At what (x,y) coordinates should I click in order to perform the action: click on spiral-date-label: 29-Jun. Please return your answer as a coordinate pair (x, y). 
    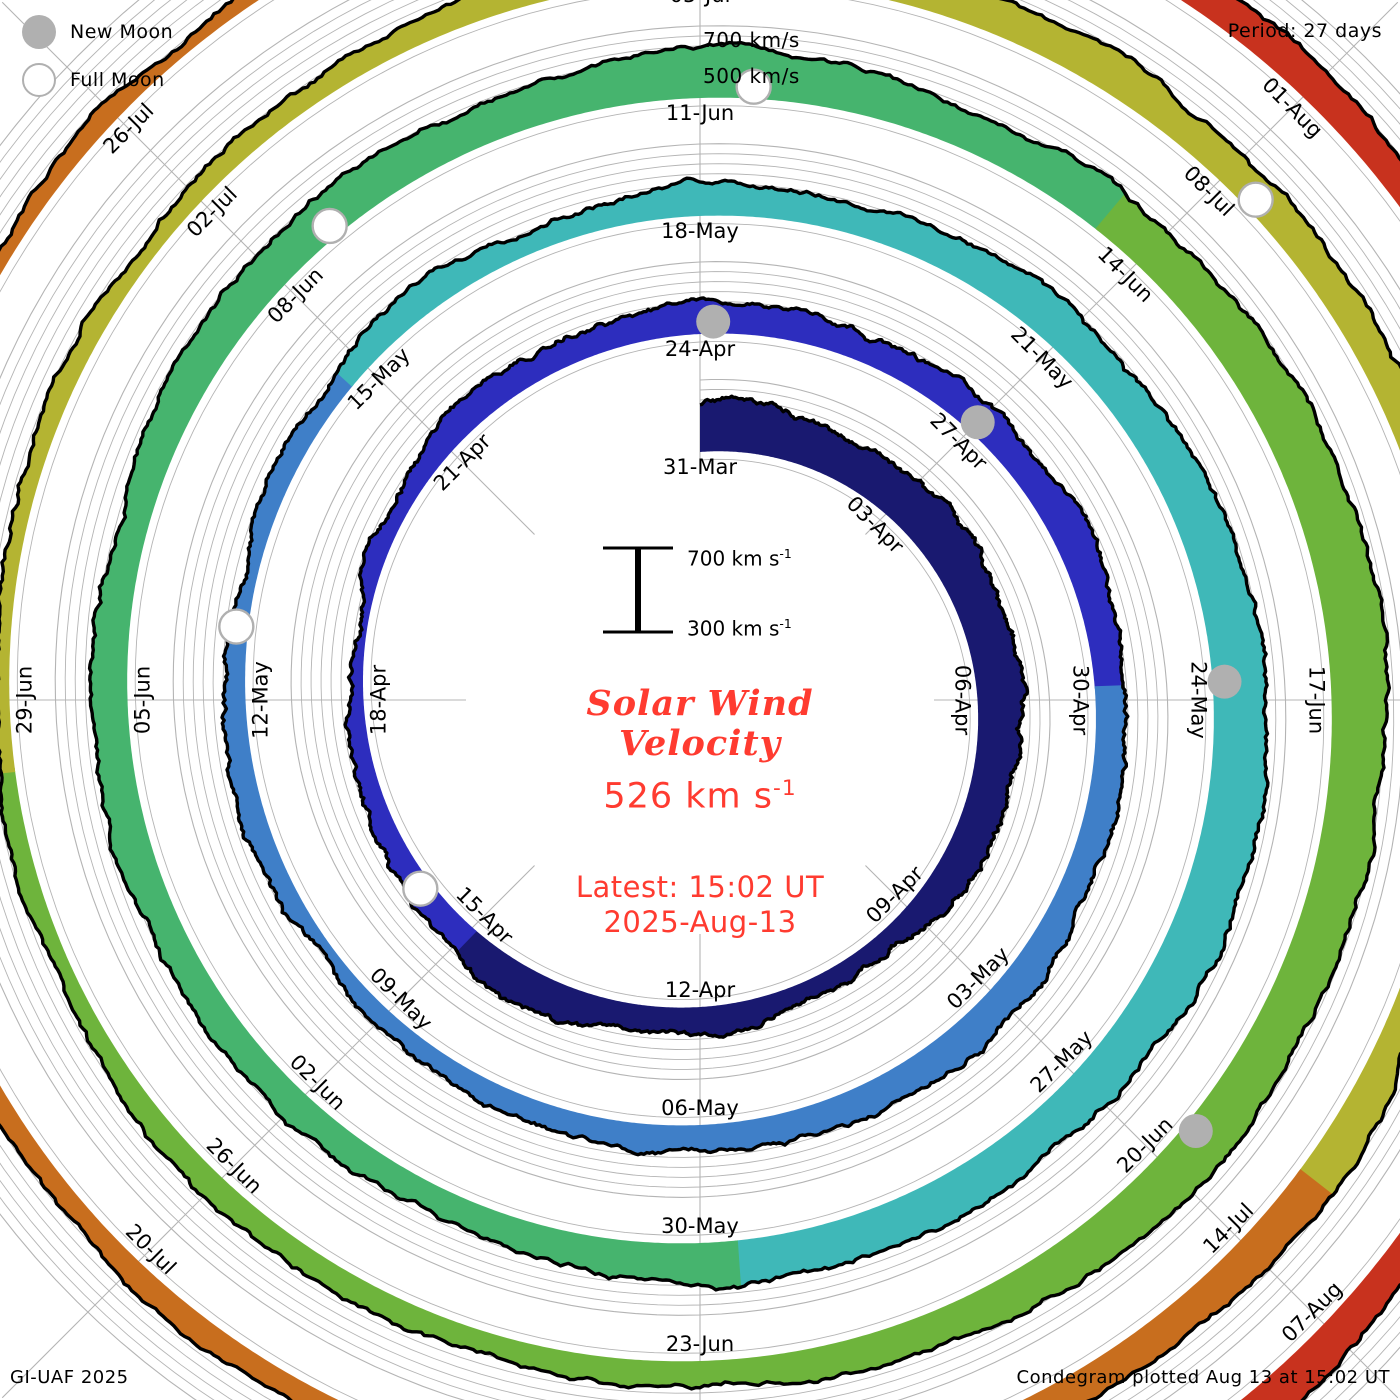
    Looking at the image, I should click on (25, 700).